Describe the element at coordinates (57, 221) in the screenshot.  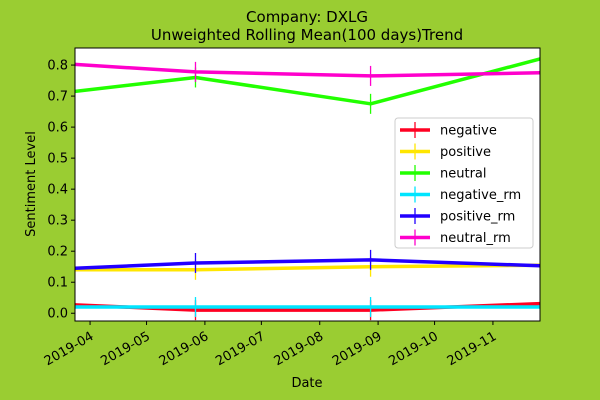
I see `y-tick-label: 0.3` at that location.